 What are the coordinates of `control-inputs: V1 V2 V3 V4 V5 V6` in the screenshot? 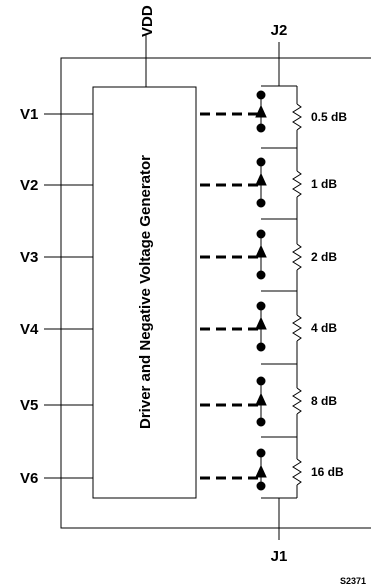 It's located at (29, 296).